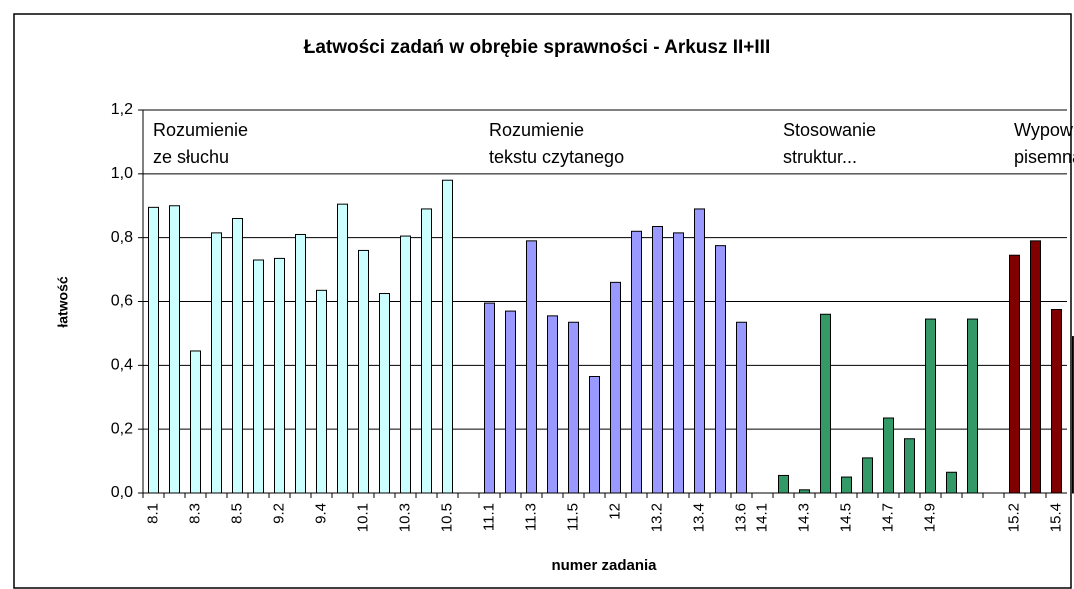 Image resolution: width=1074 pixels, height=589 pixels. What do you see at coordinates (761, 517) in the screenshot?
I see `x-tick-label: 14.1` at bounding box center [761, 517].